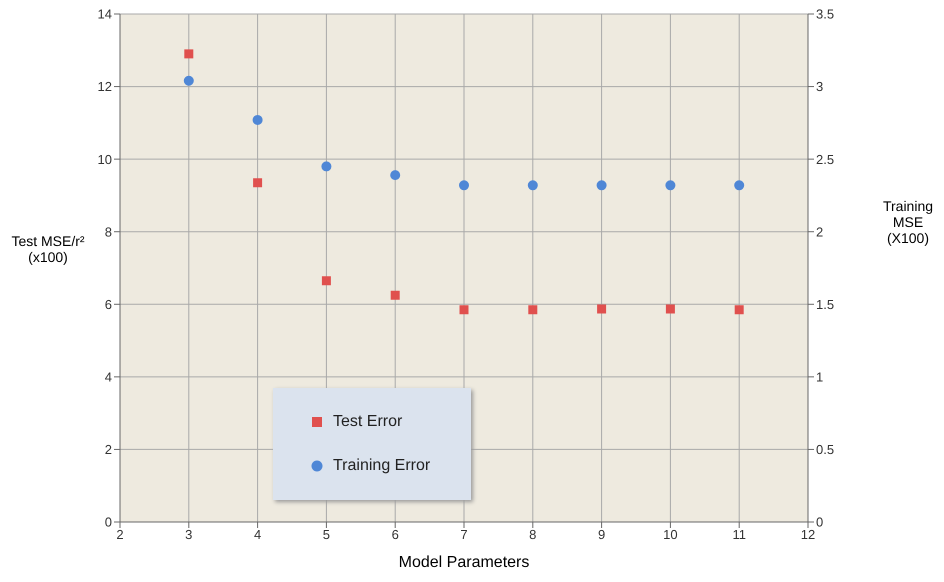  I want to click on y-tick-label: 14, so click(105, 14).